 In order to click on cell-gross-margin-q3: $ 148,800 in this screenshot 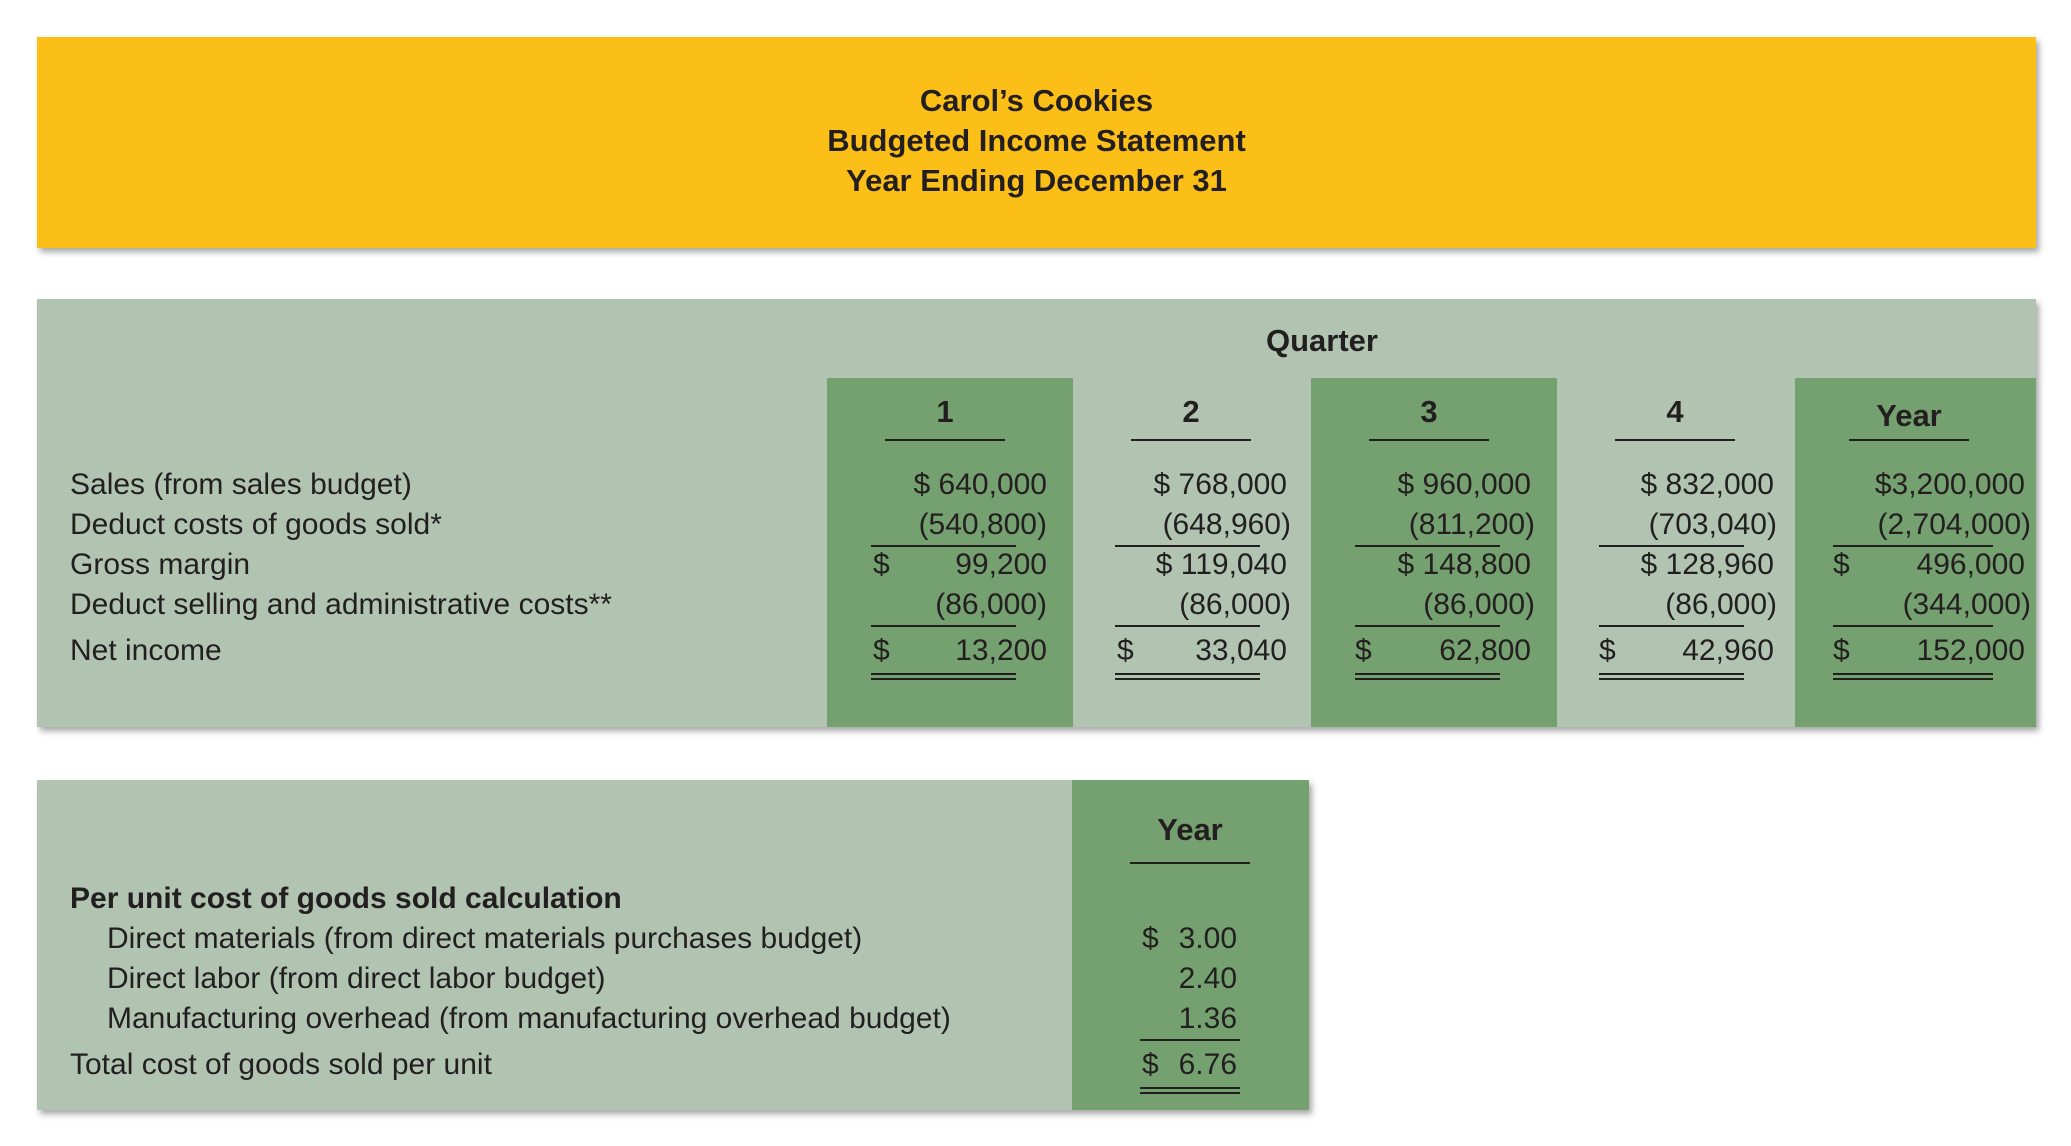, I will do `click(1426, 565)`.